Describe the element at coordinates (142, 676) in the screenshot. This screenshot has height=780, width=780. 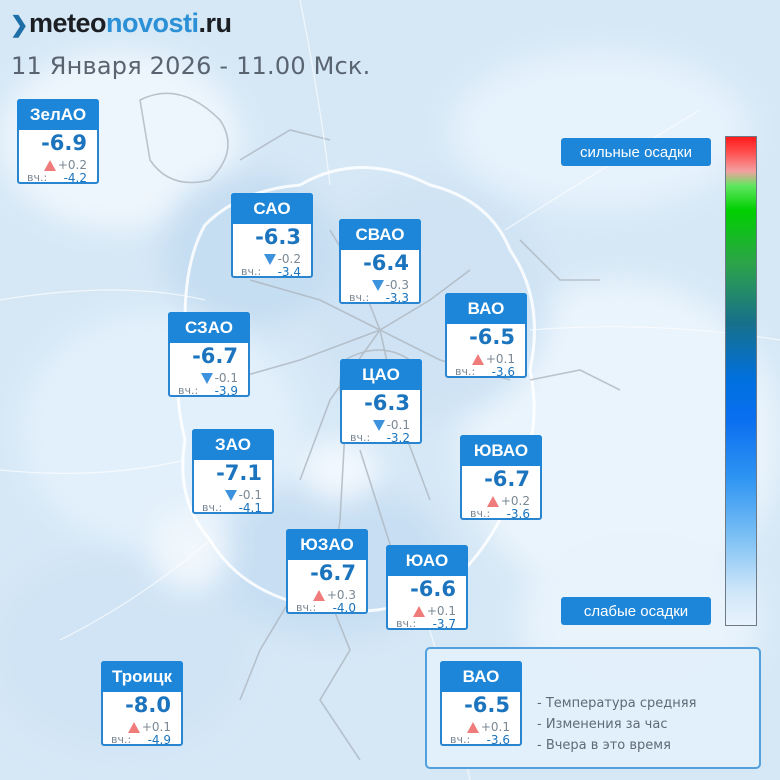
I see `district-name: Троицк` at that location.